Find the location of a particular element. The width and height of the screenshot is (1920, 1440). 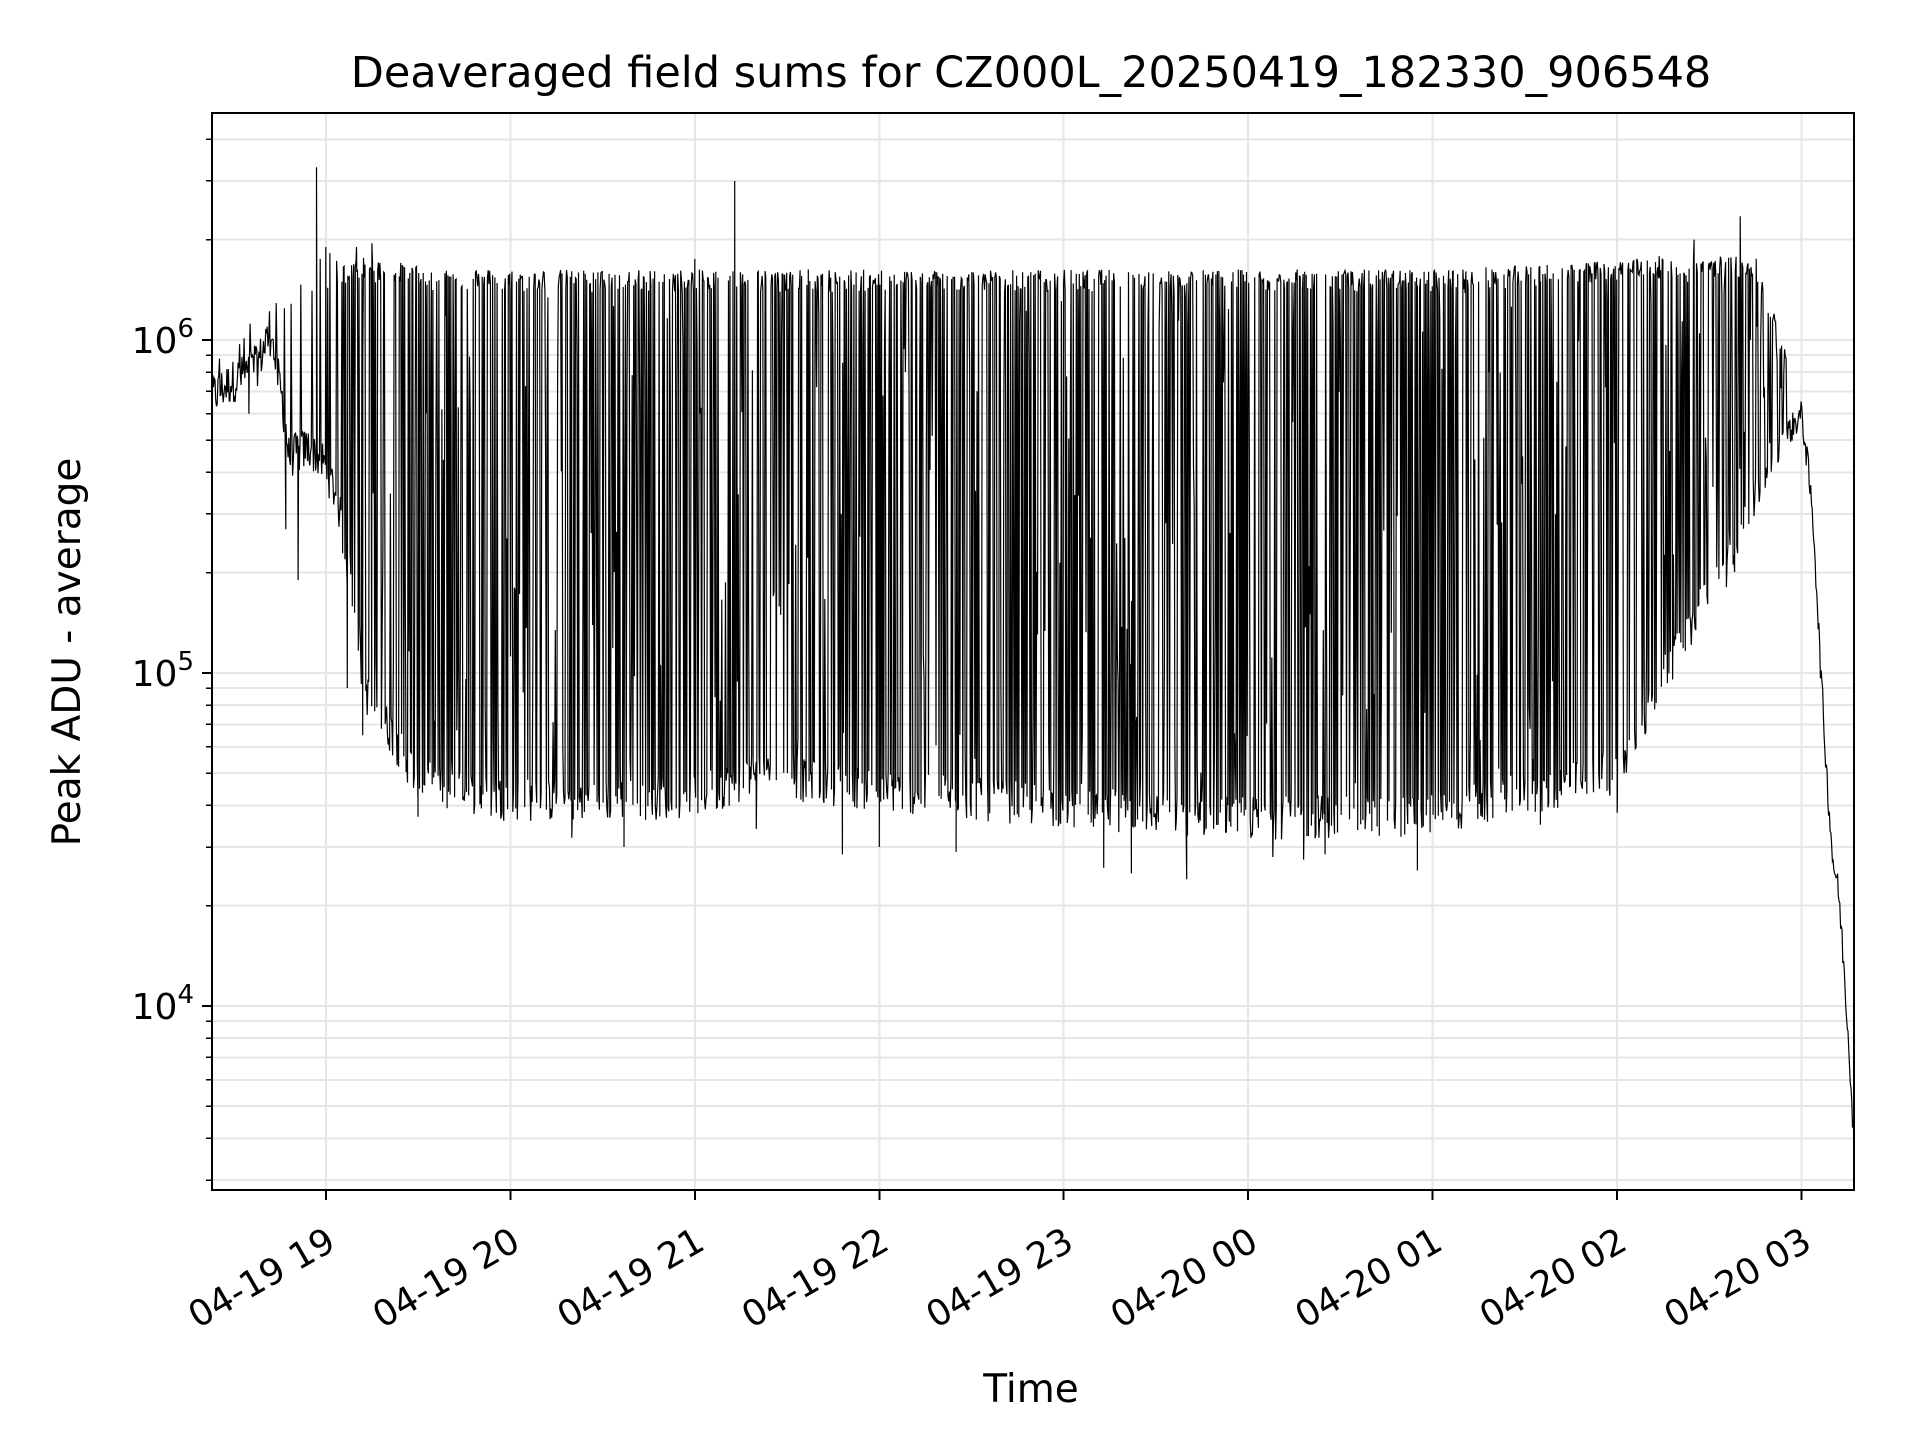

x-axis-label: Time is located at coordinates (1030, 1389).